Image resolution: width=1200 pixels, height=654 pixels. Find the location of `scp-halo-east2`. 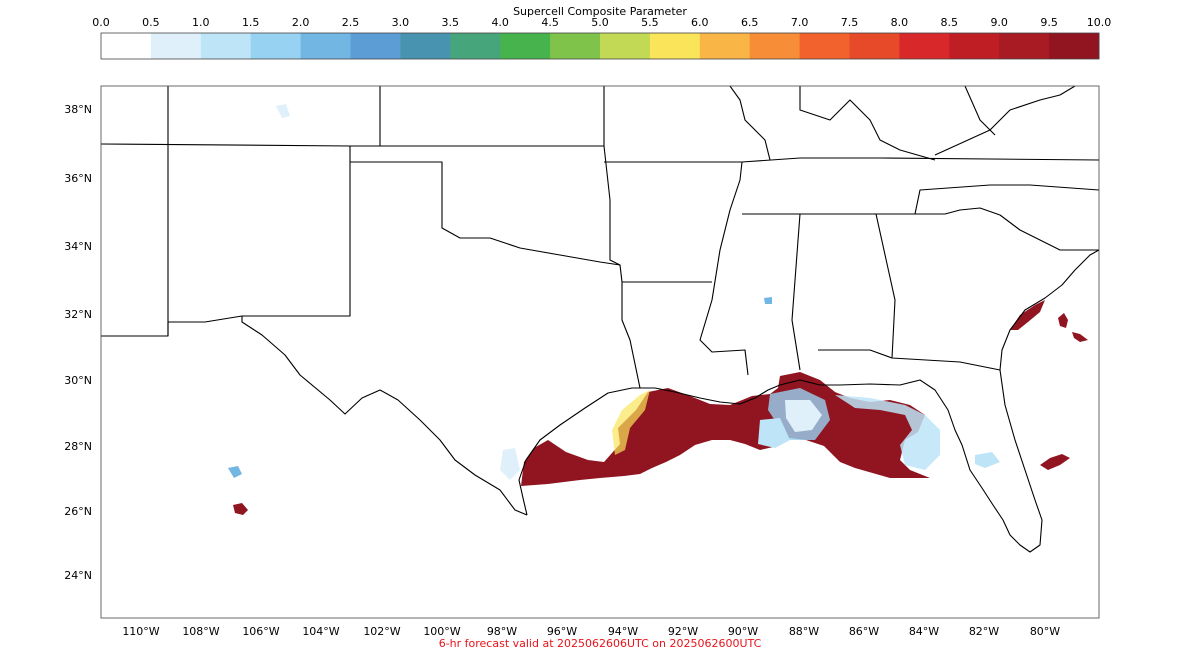

scp-halo-east2 is located at coordinates (887, 432).